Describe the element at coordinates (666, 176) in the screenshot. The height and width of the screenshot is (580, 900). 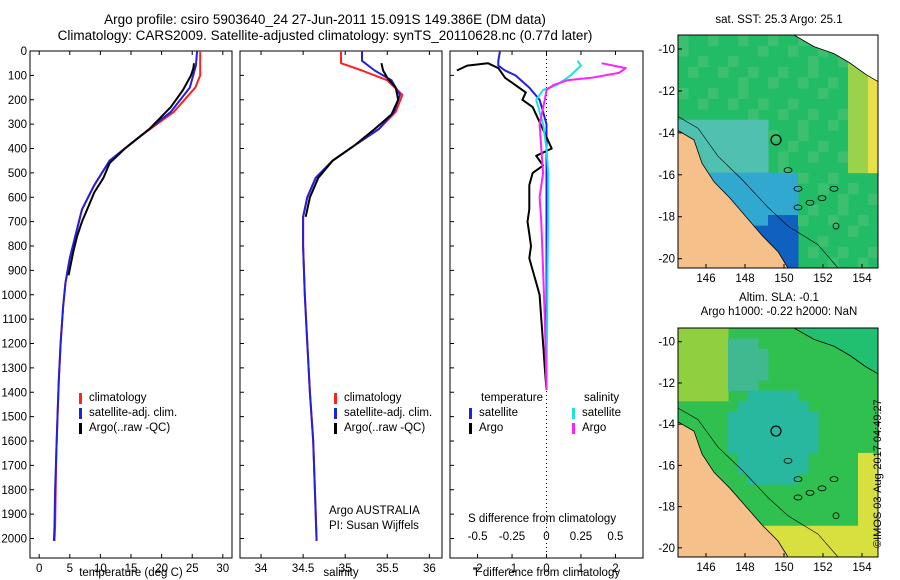
I see `lat-tick-label: -16` at that location.